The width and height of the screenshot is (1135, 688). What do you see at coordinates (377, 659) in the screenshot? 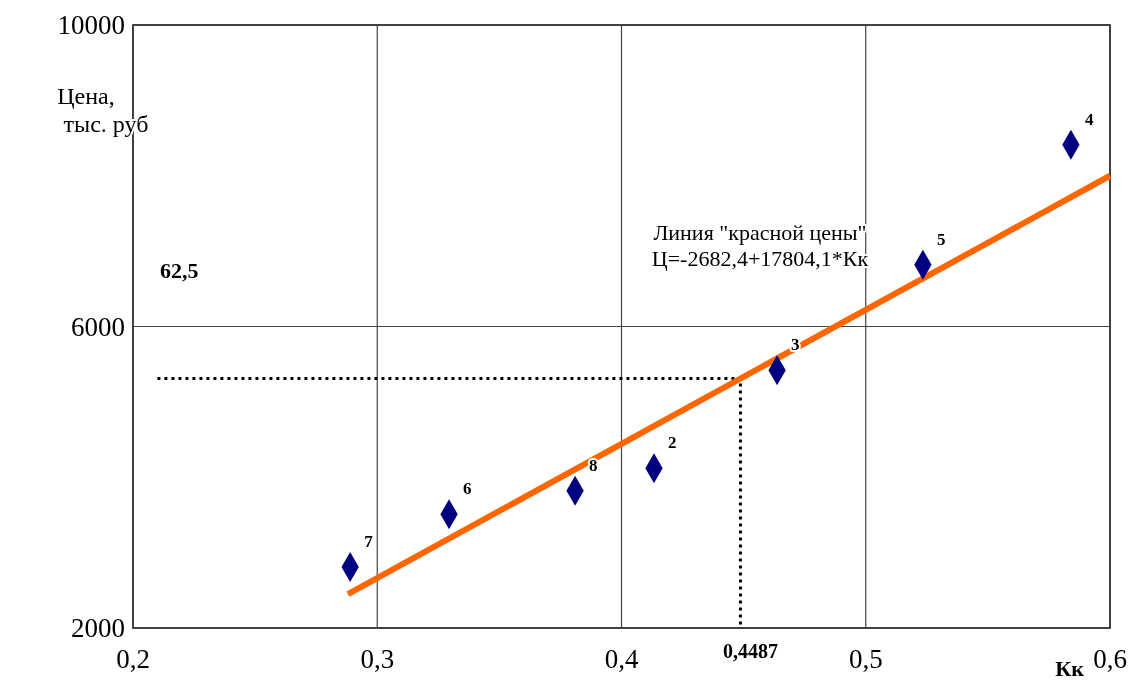
I see `x-tick-label: 0,3` at bounding box center [377, 659].